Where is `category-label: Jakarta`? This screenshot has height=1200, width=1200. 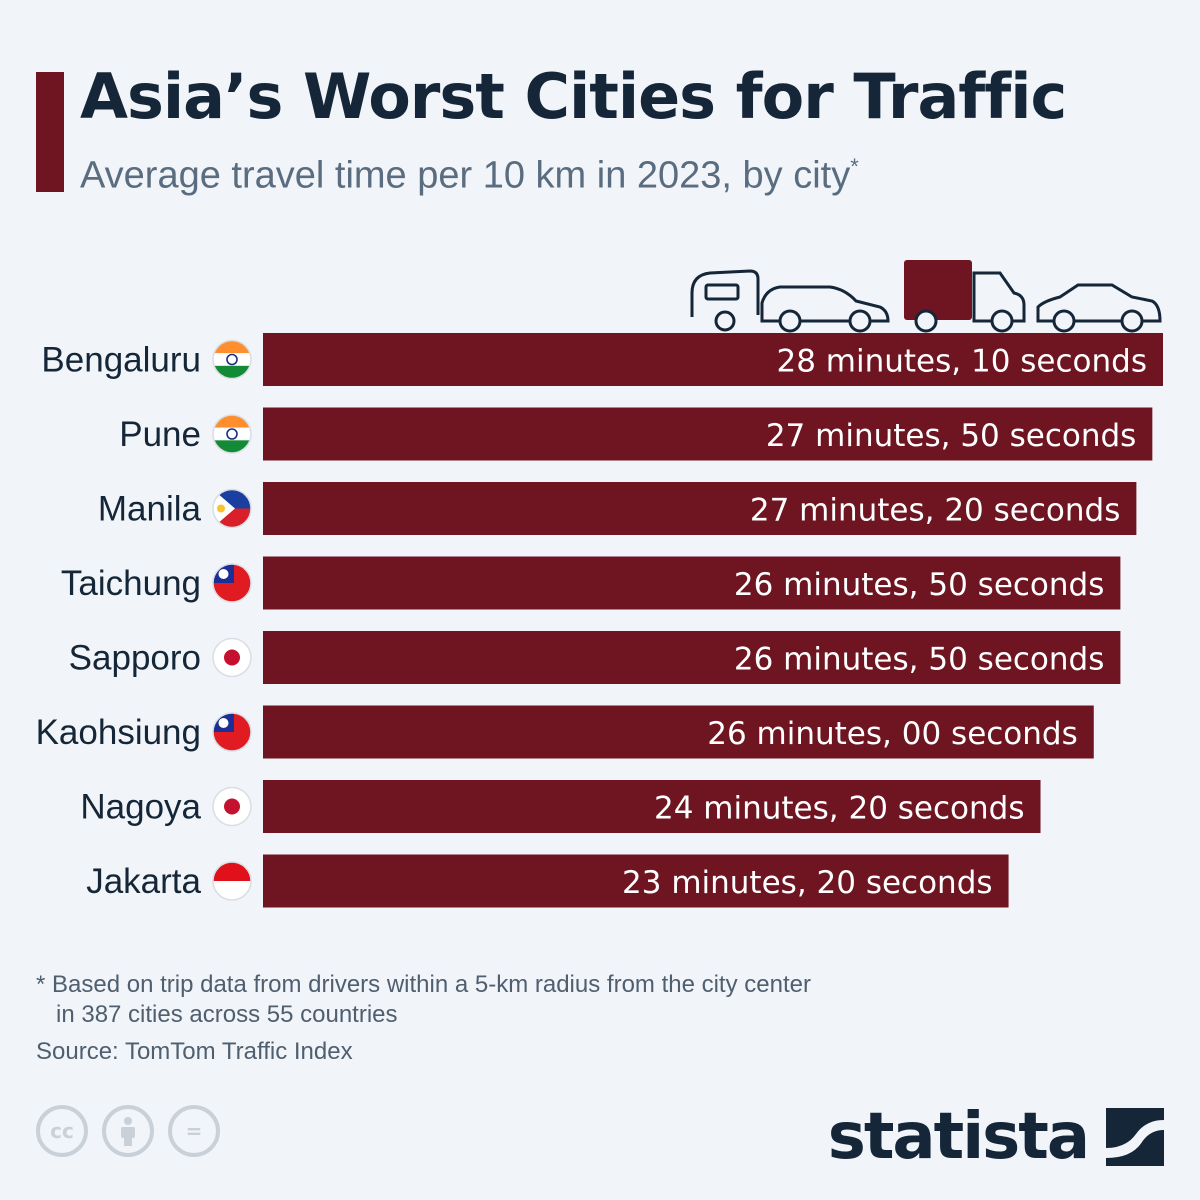
category-label: Jakarta is located at coordinates (143, 881).